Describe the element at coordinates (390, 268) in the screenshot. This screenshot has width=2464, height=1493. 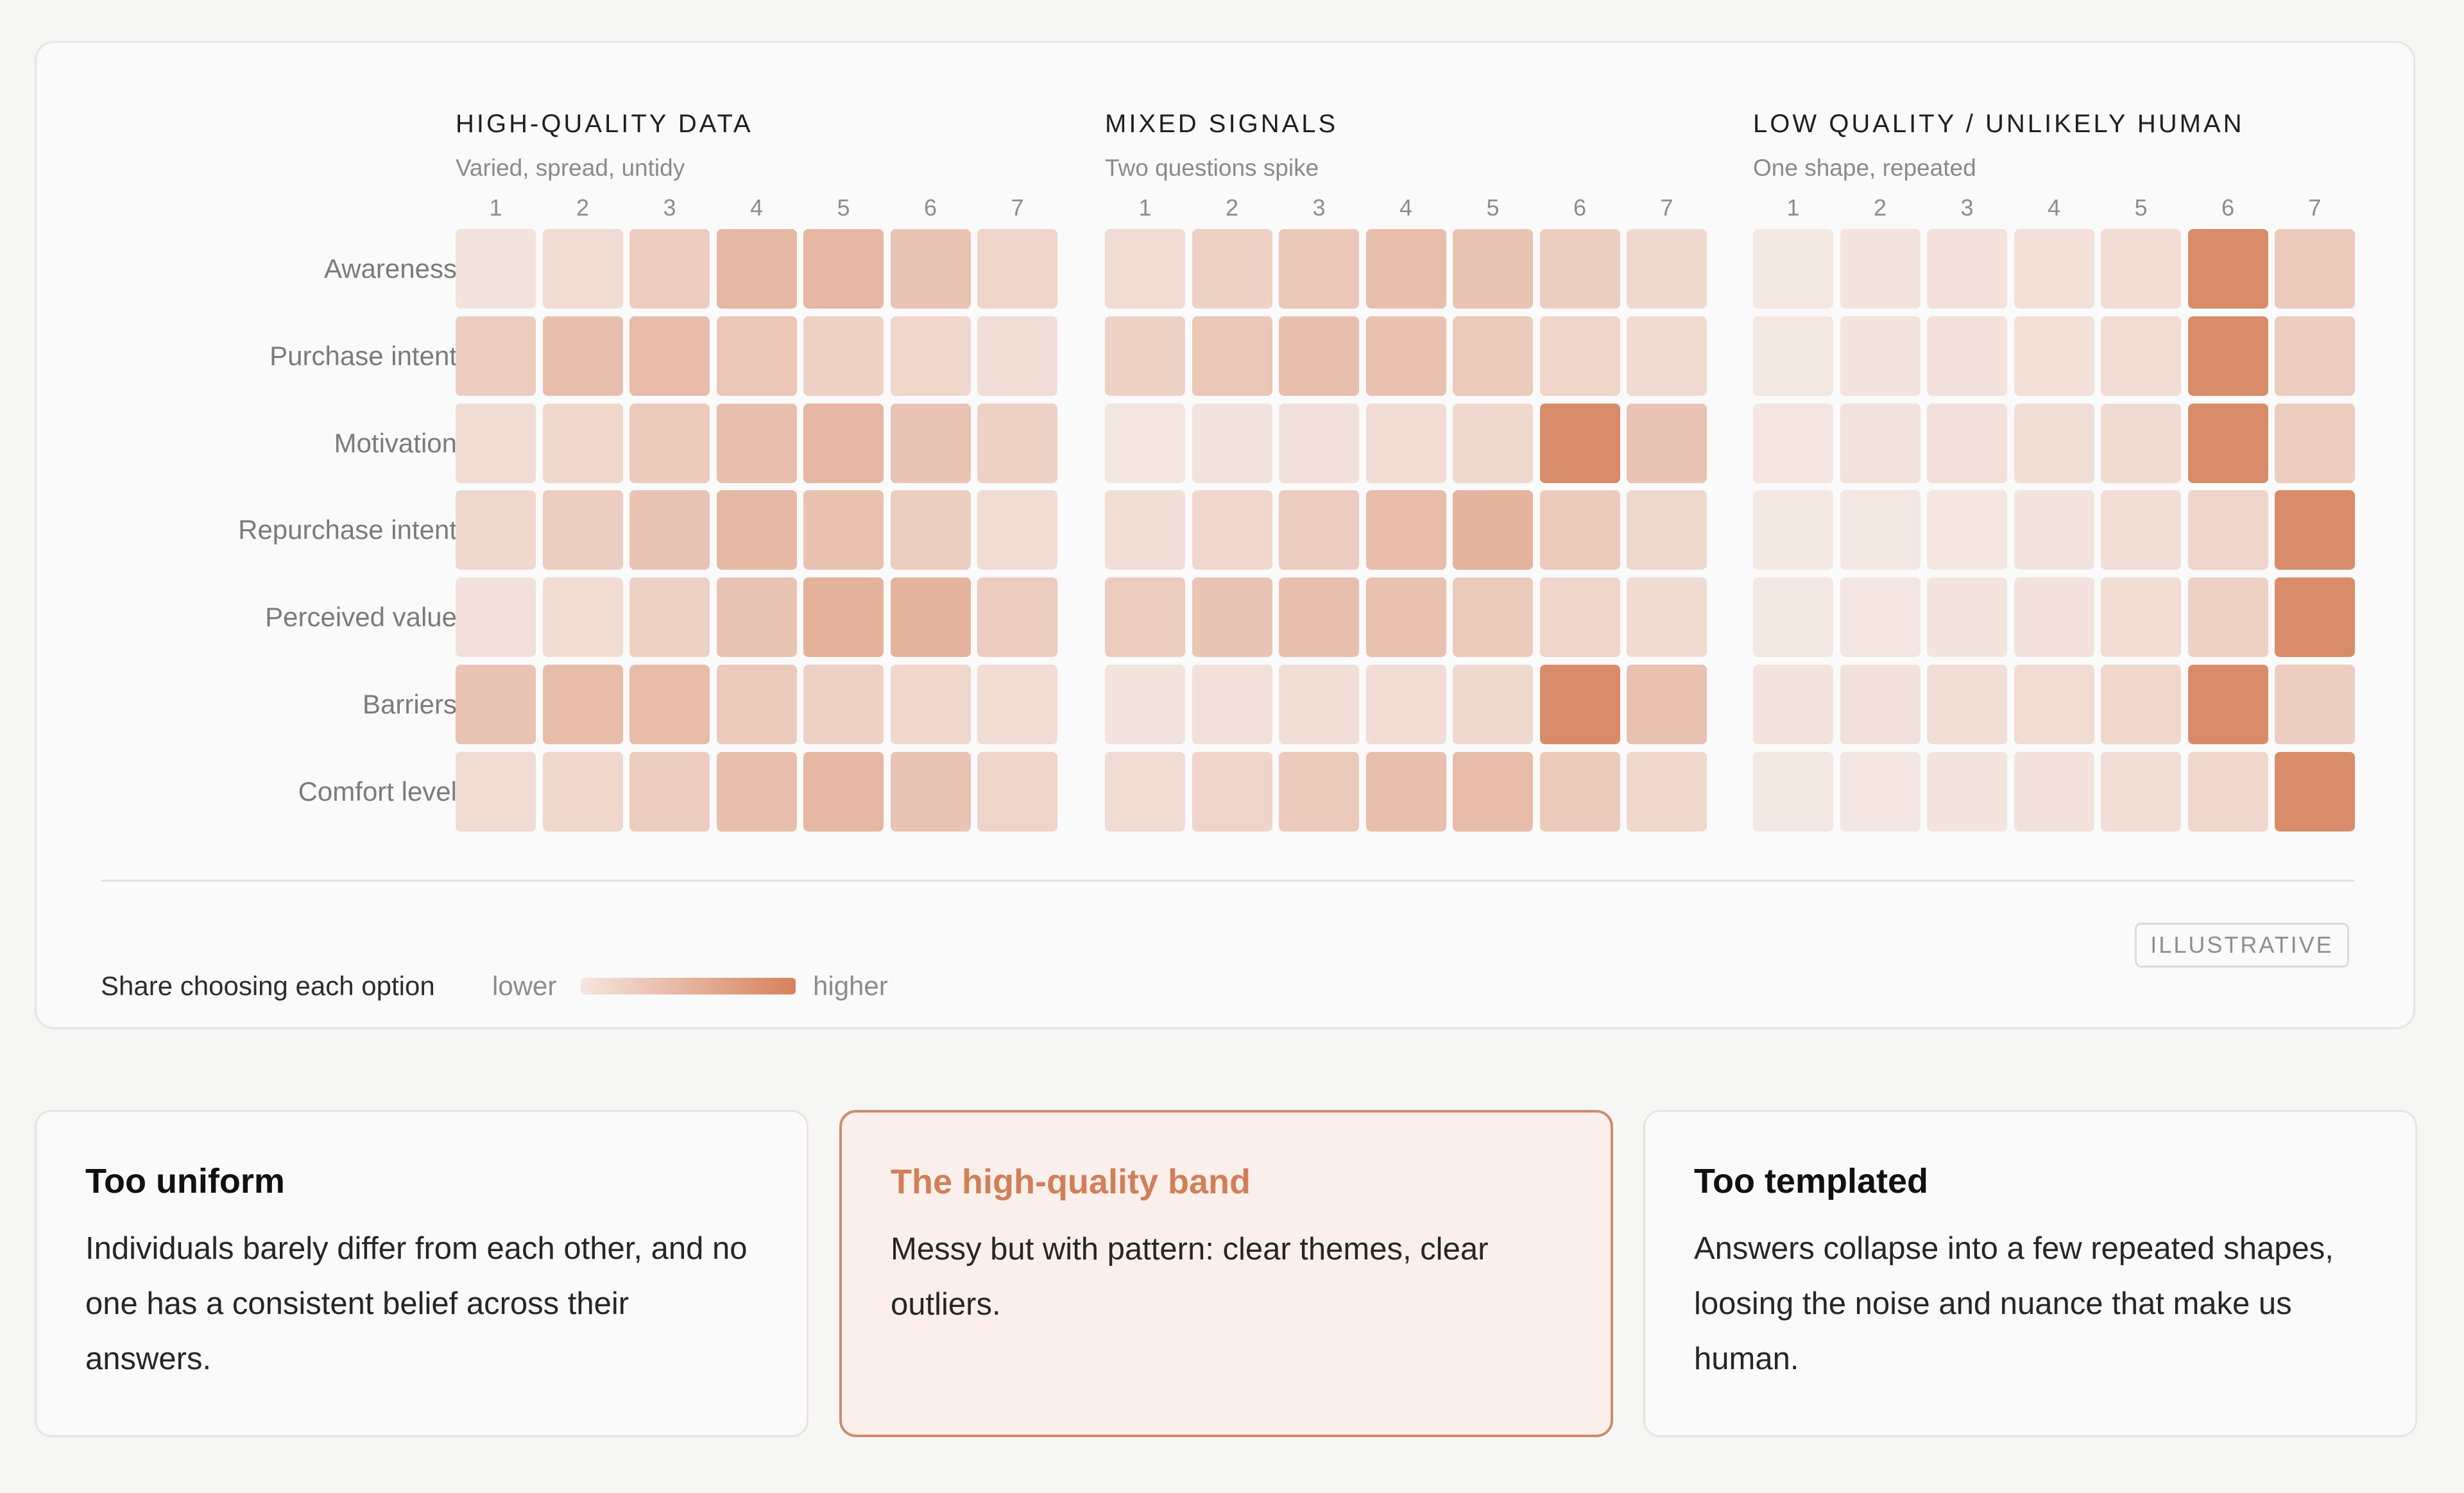
I see `row-label: Awareness` at that location.